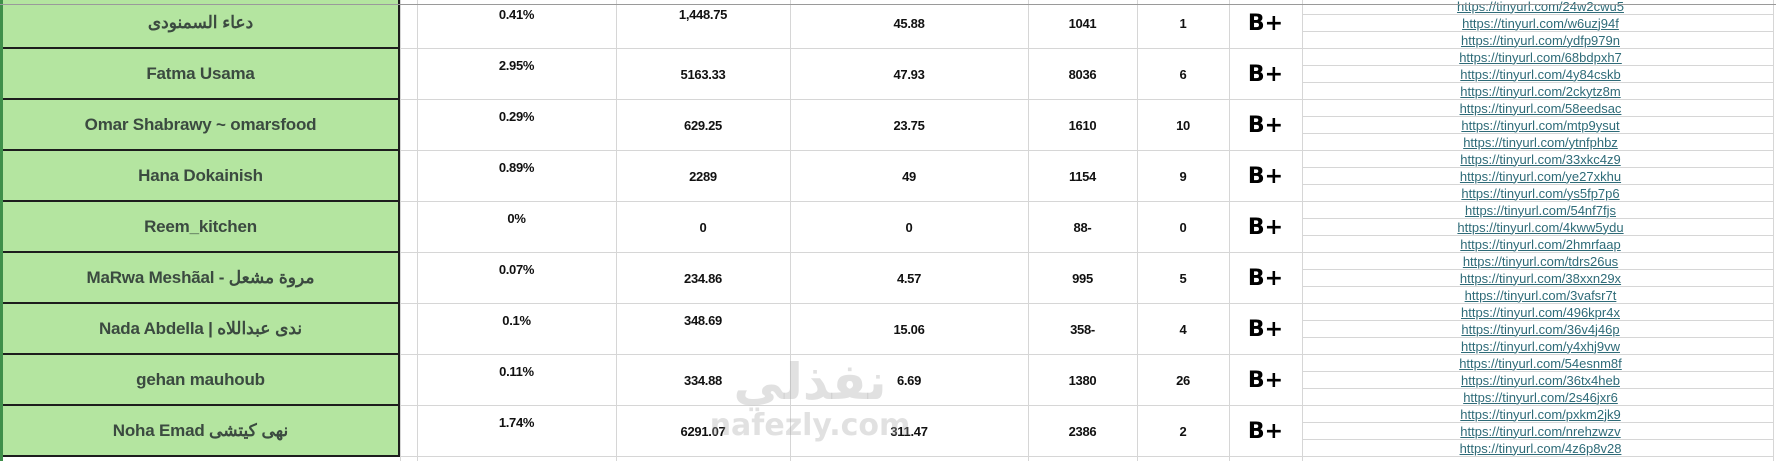 Image resolution: width=1776 pixels, height=461 pixels. Describe the element at coordinates (516, 329) in the screenshot. I see `percentage-cell: 0.1%` at that location.